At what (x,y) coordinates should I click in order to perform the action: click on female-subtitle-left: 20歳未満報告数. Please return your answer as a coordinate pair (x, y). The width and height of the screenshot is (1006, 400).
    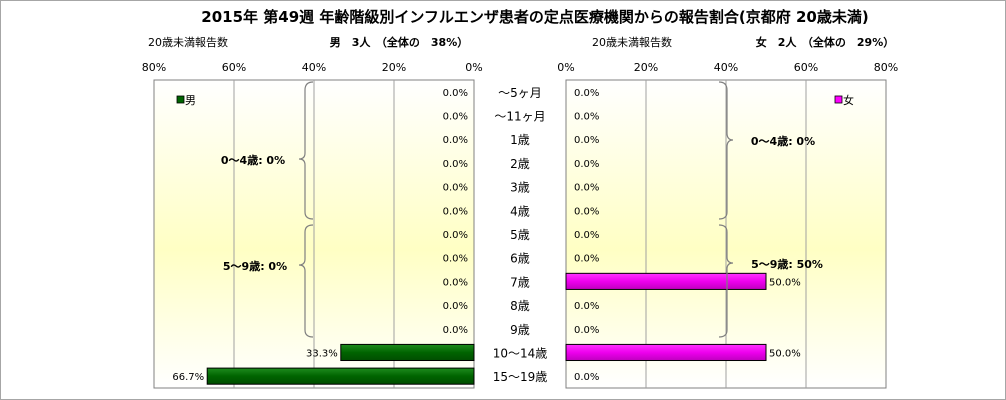
    Looking at the image, I should click on (632, 42).